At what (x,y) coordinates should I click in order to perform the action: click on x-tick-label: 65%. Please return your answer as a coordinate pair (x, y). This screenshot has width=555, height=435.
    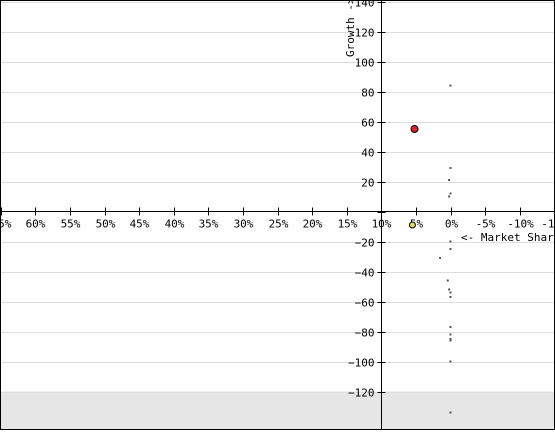
    Looking at the image, I should click on (6, 224).